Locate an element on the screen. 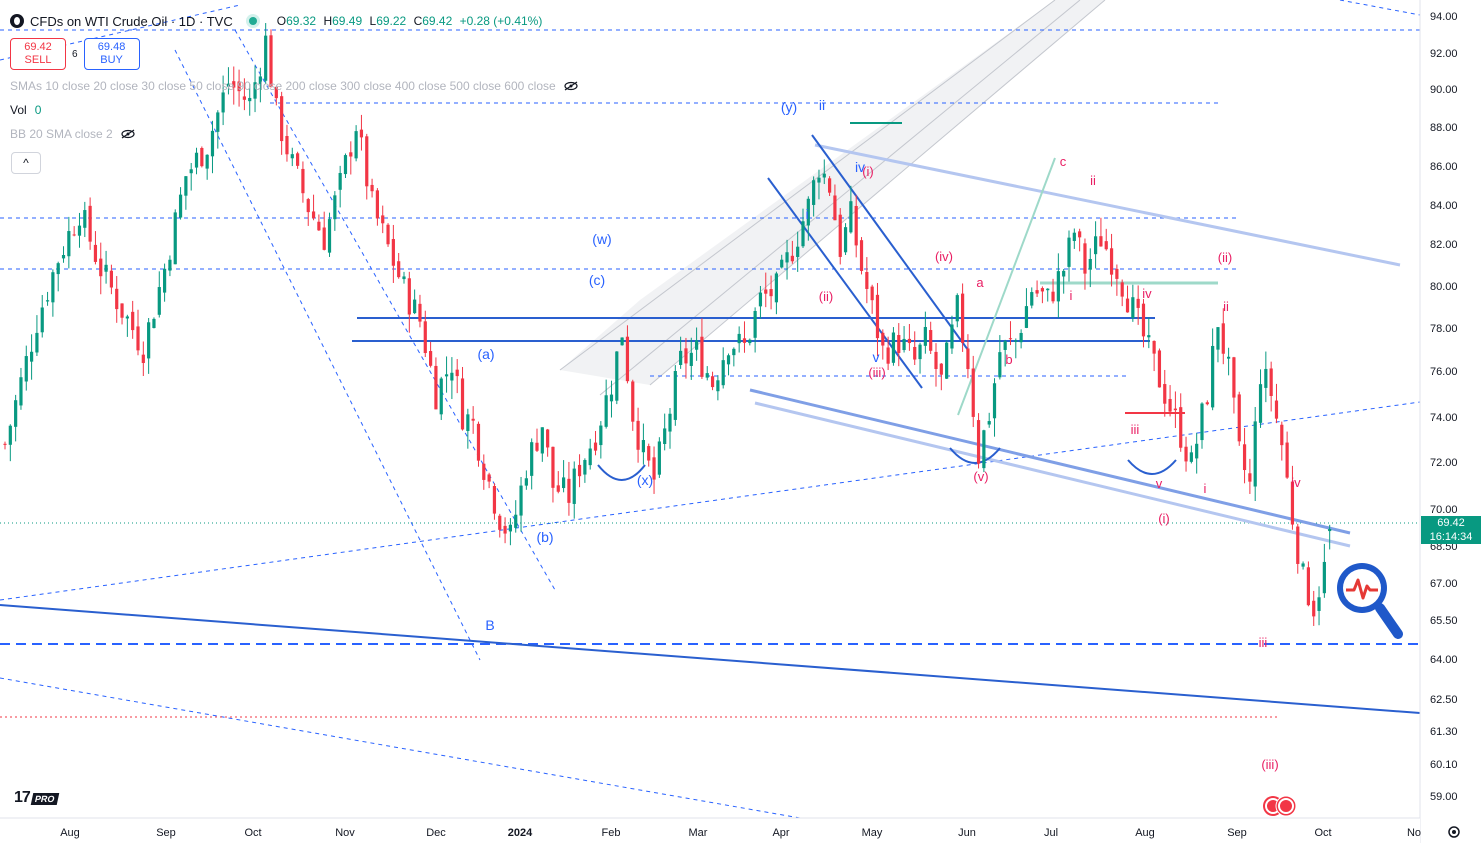 The width and height of the screenshot is (1481, 843). wave-label-red: a is located at coordinates (980, 282).